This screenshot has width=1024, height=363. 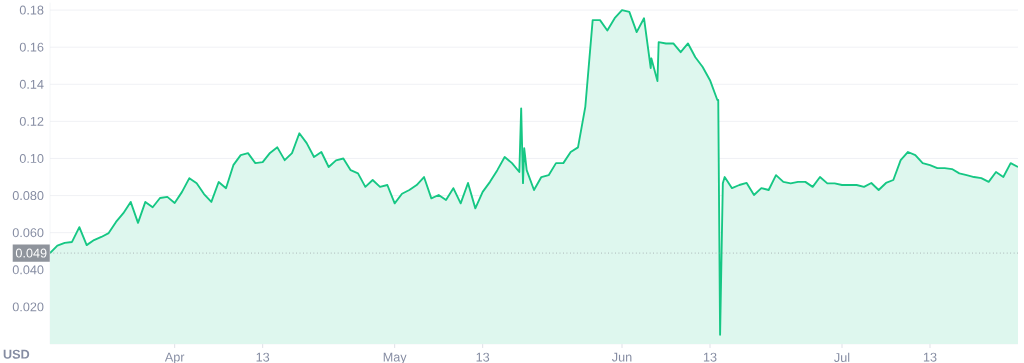 What do you see at coordinates (28, 196) in the screenshot?
I see `y-tick-label: 0.080` at bounding box center [28, 196].